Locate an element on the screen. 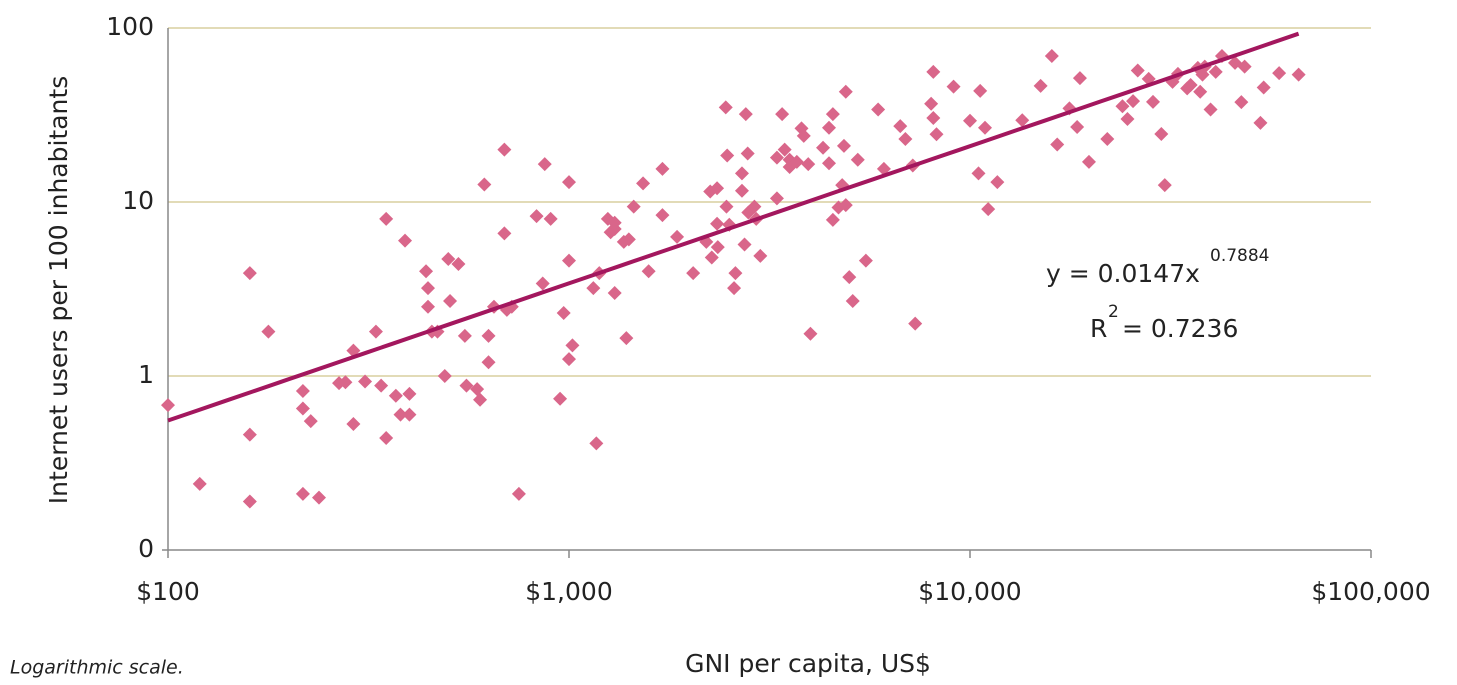 Image resolution: width=1457 pixels, height=685 pixels. x-axis-label: GNI per capita, US$ is located at coordinates (808, 663).